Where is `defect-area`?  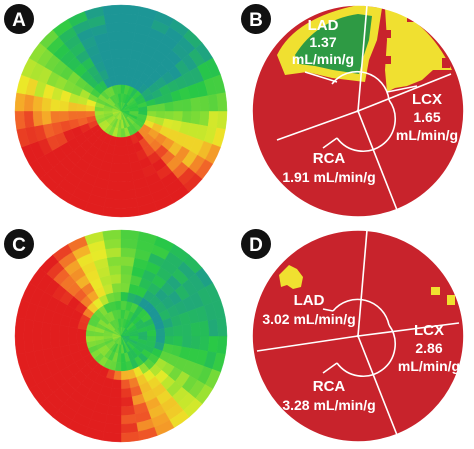 defect-area is located at coordinates (367, 285).